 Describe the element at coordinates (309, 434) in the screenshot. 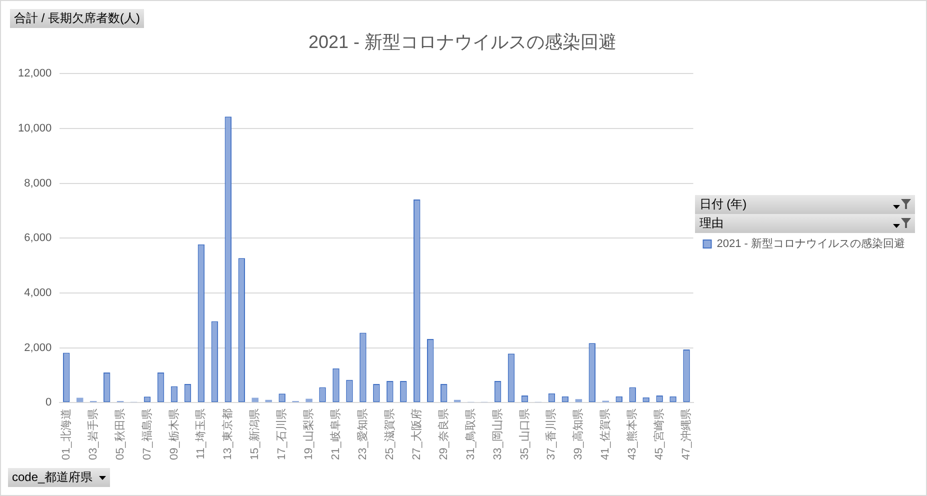

I see `x-tick-label: 19_山梨県` at that location.